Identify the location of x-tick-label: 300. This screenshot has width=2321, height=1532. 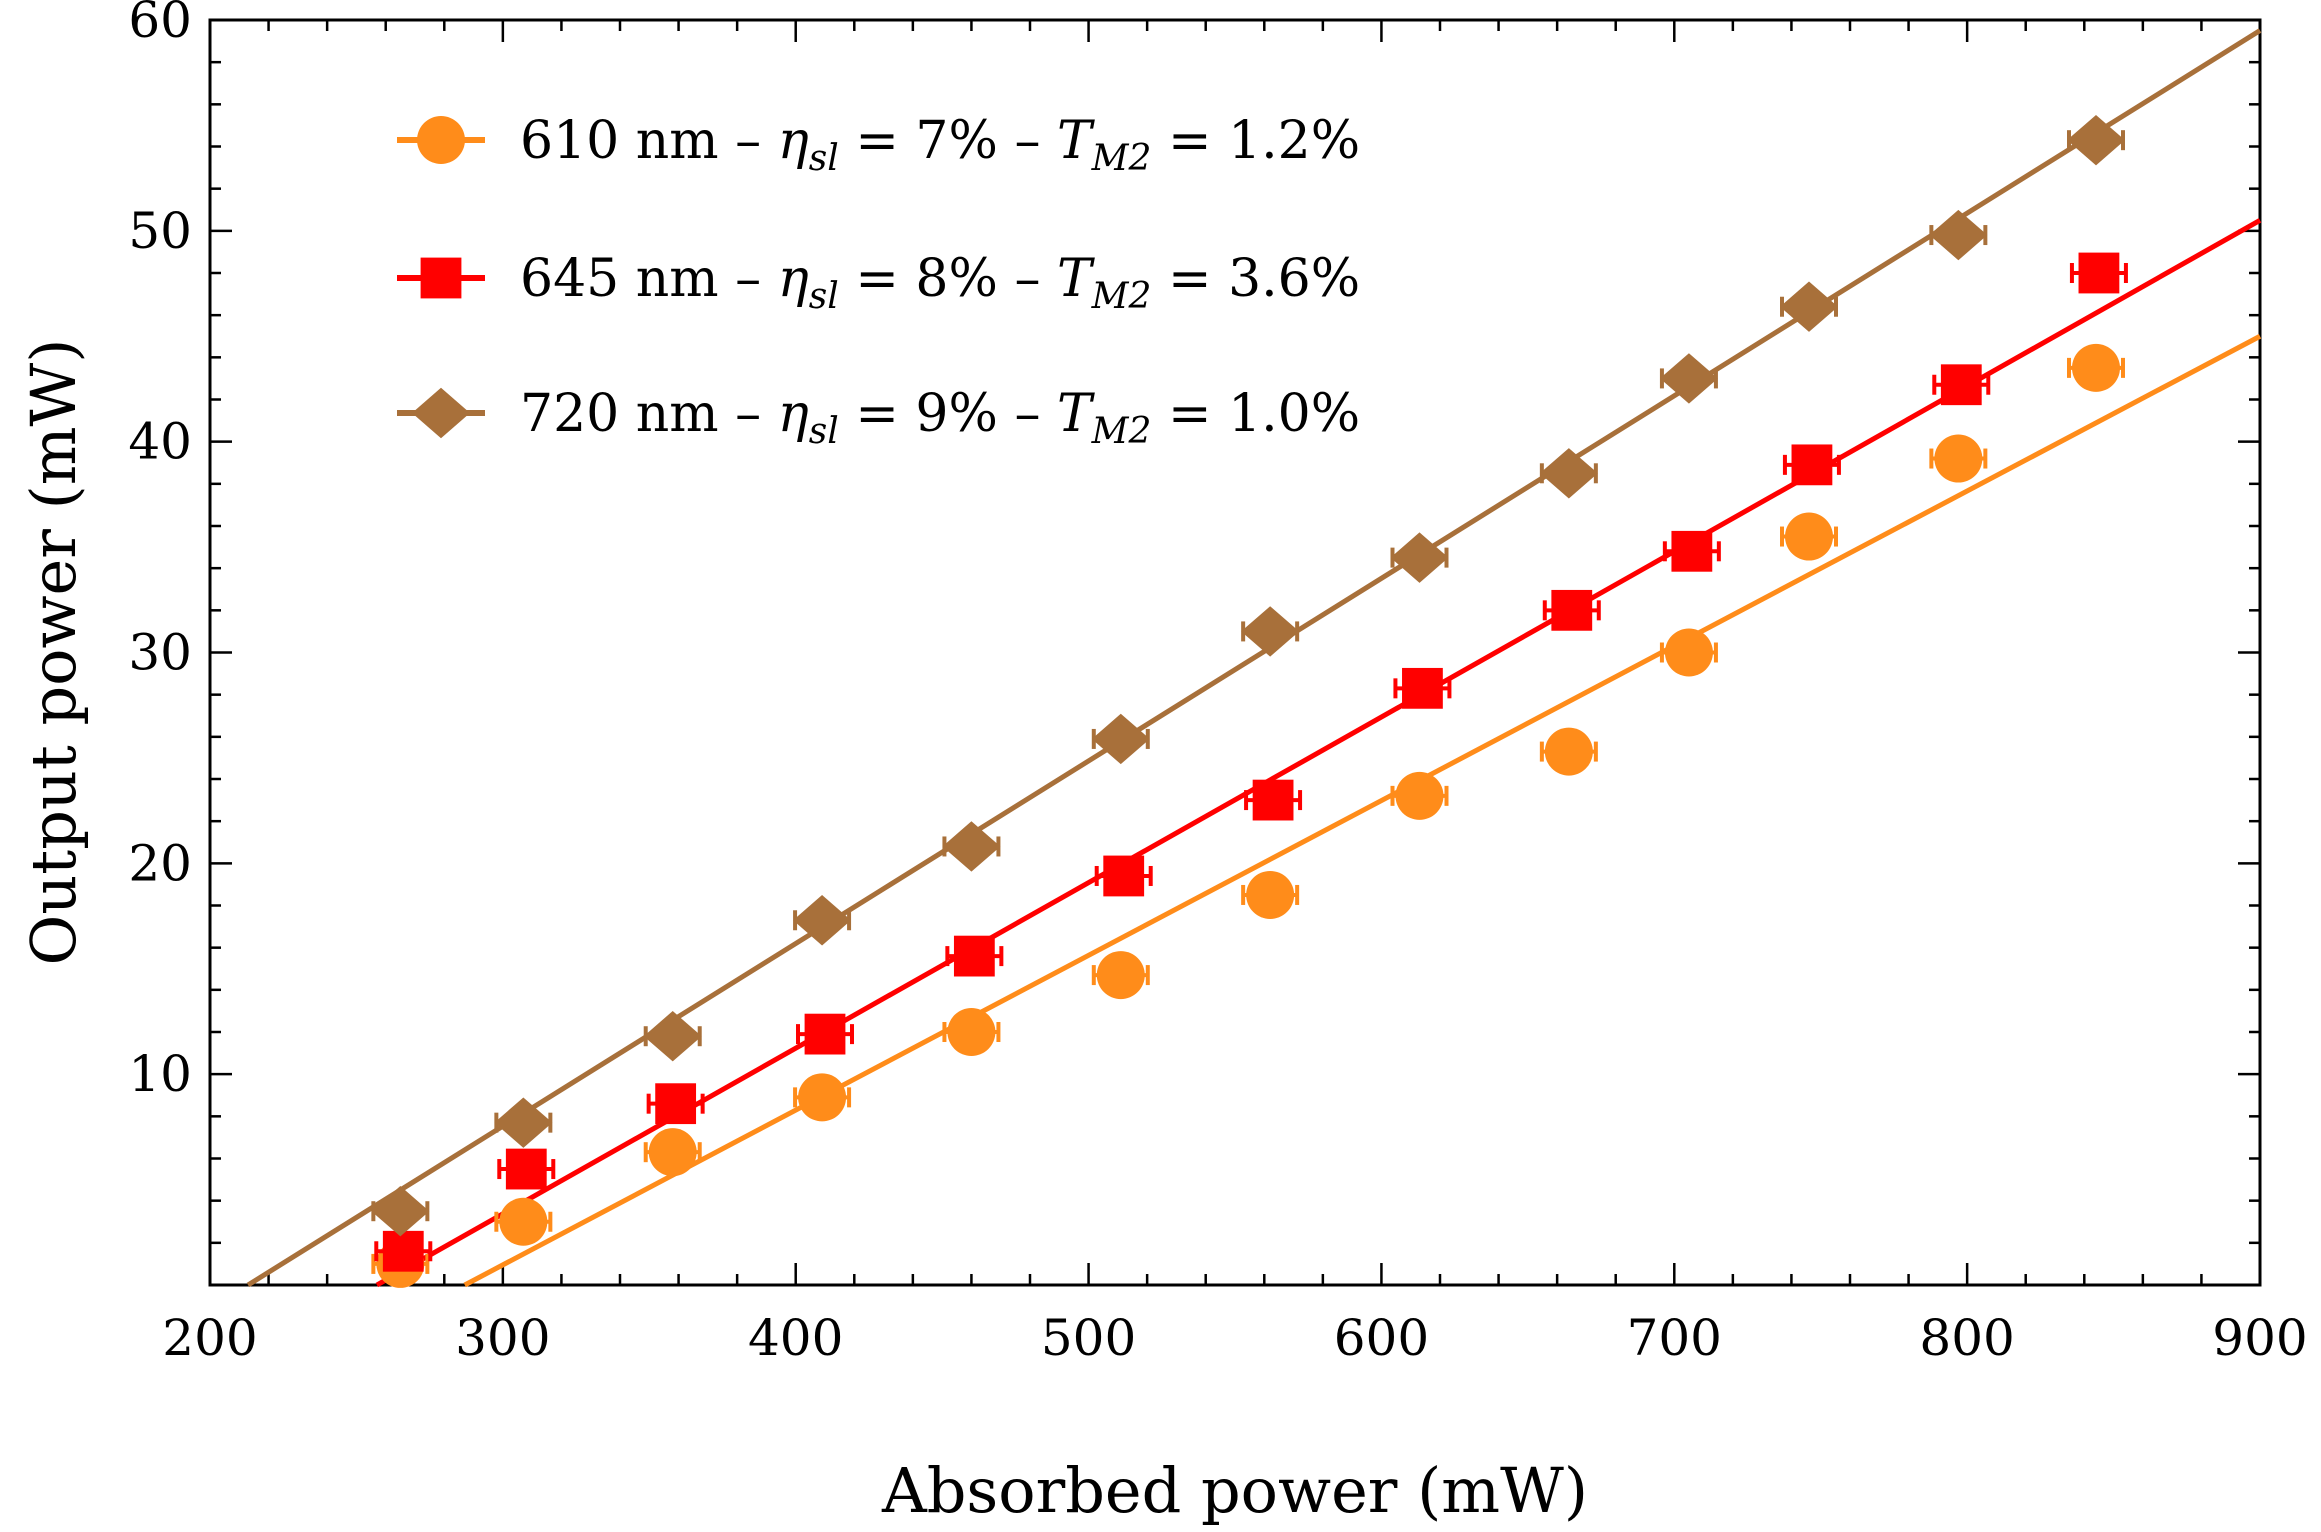
(502, 1338).